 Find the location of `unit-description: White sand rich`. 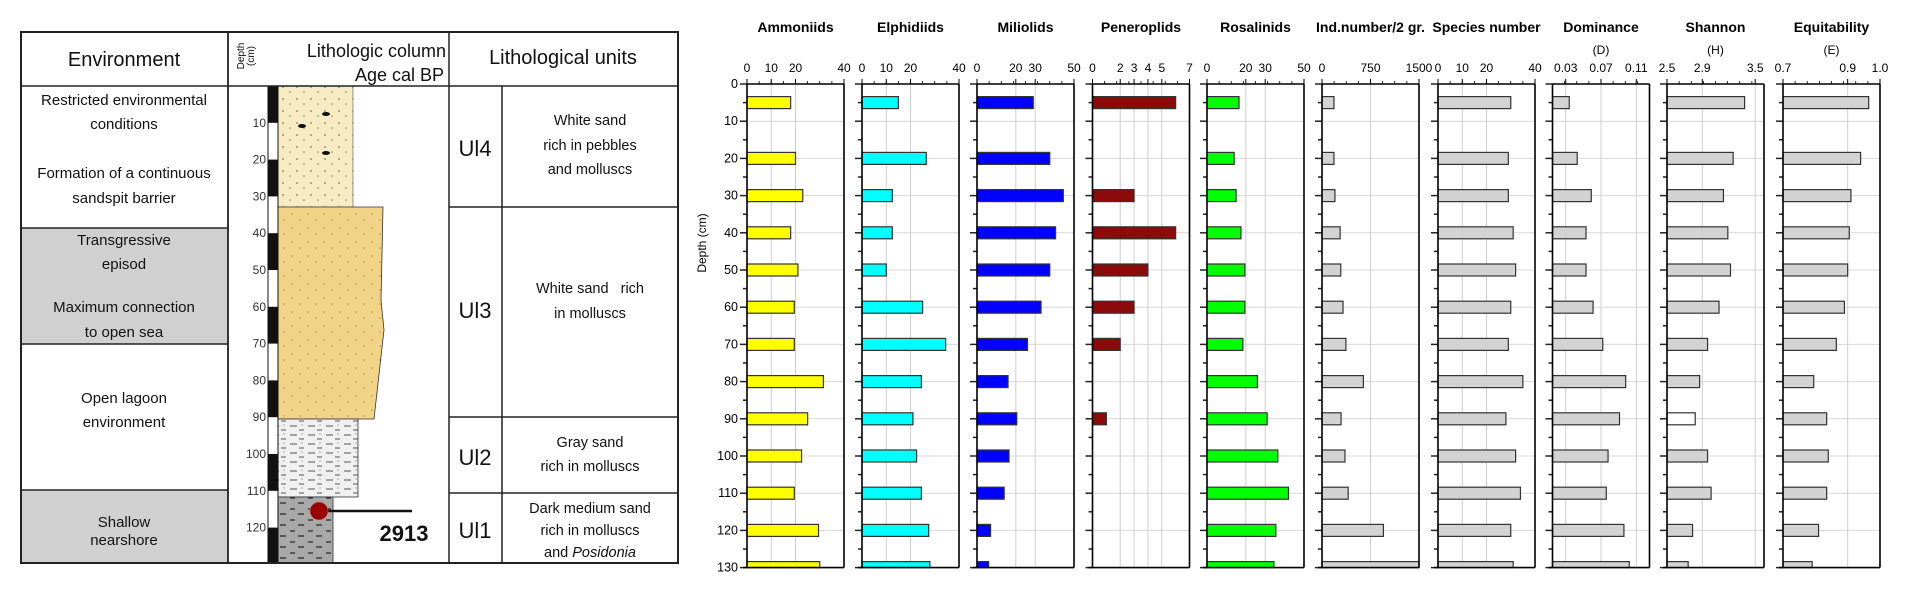

unit-description: White sand rich is located at coordinates (590, 289).